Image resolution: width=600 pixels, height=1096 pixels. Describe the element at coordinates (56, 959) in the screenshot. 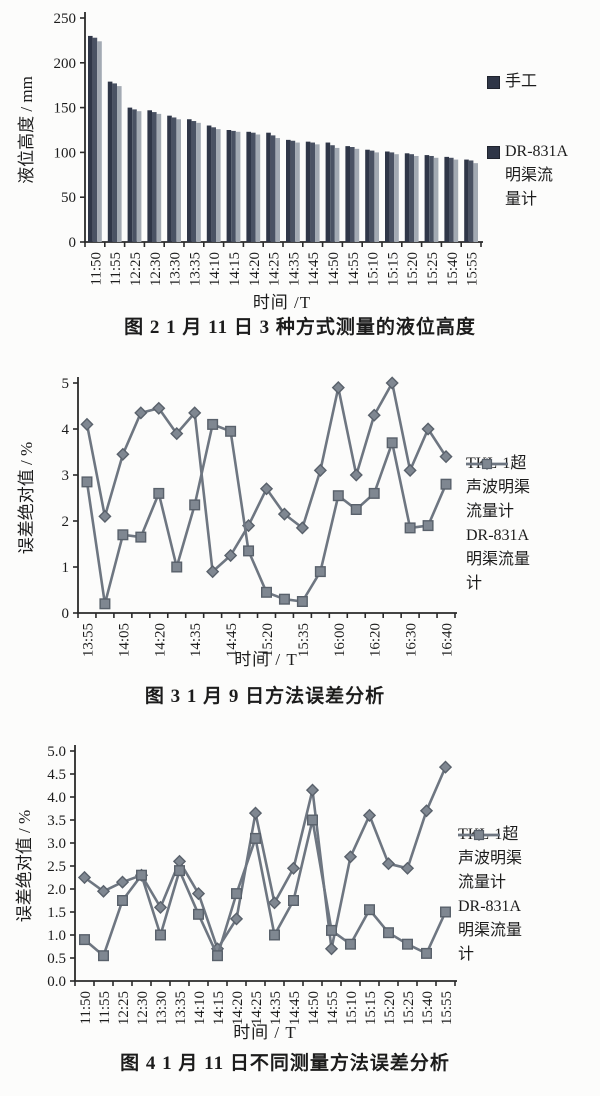

I see `y-tick-label: 0.5` at that location.